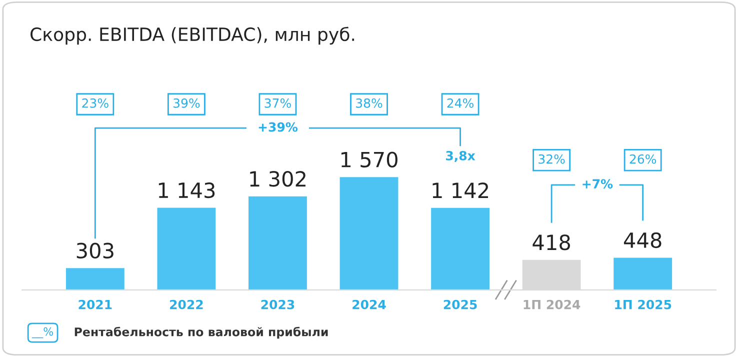 Image resolution: width=738 pixels, height=357 pixels. What do you see at coordinates (369, 103) in the screenshot?
I see `text: 38%` at bounding box center [369, 103].